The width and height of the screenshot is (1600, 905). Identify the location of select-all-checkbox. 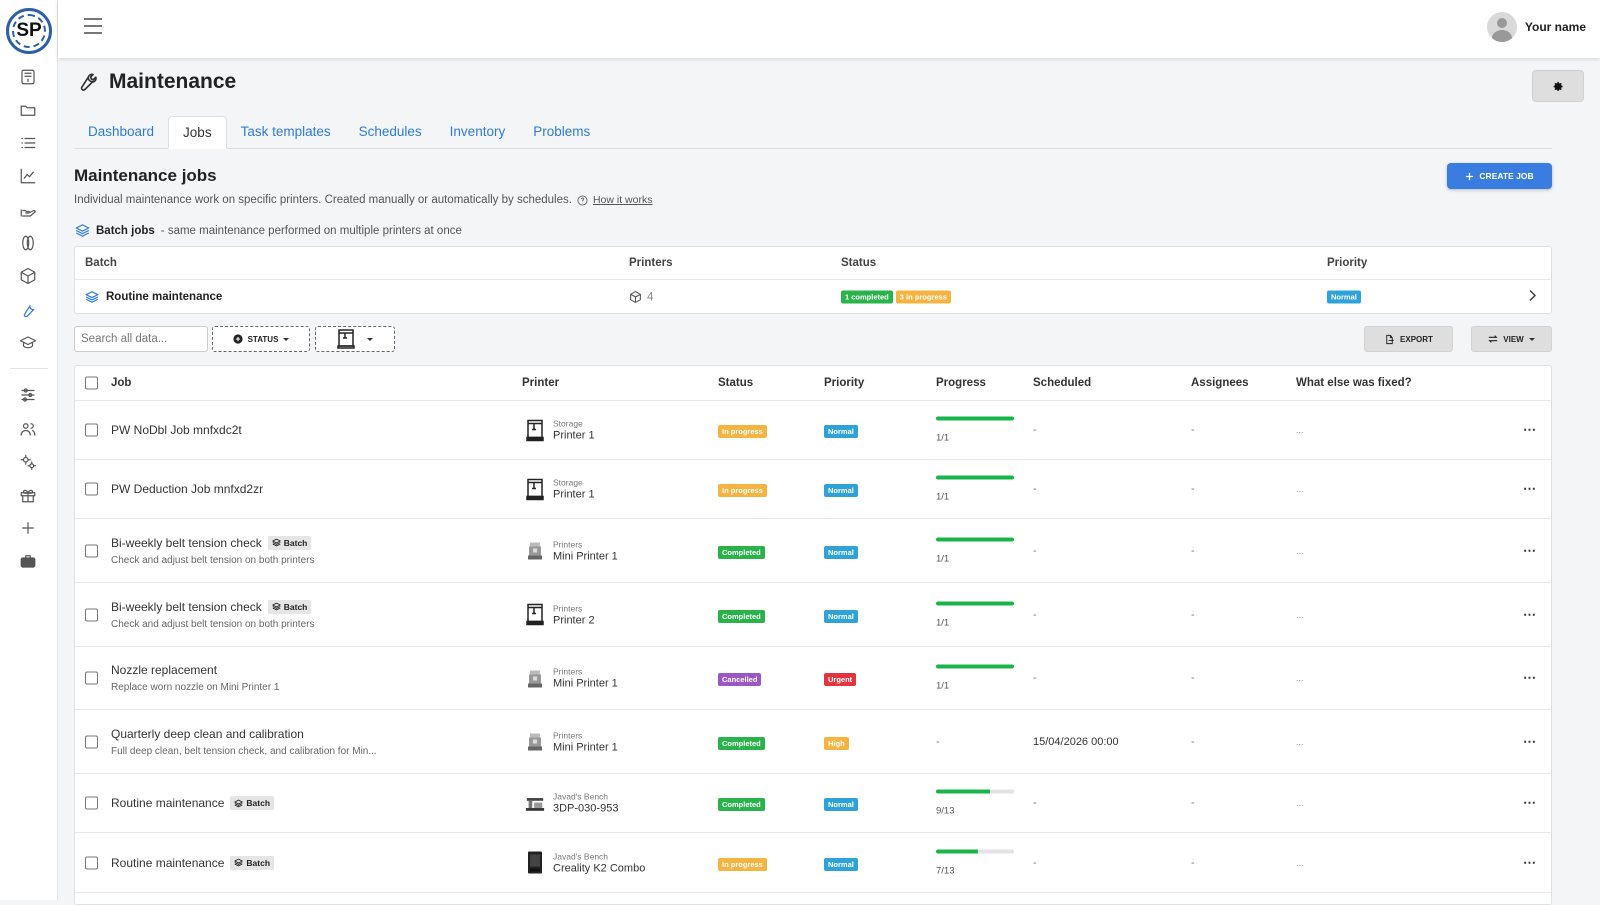
(91, 383).